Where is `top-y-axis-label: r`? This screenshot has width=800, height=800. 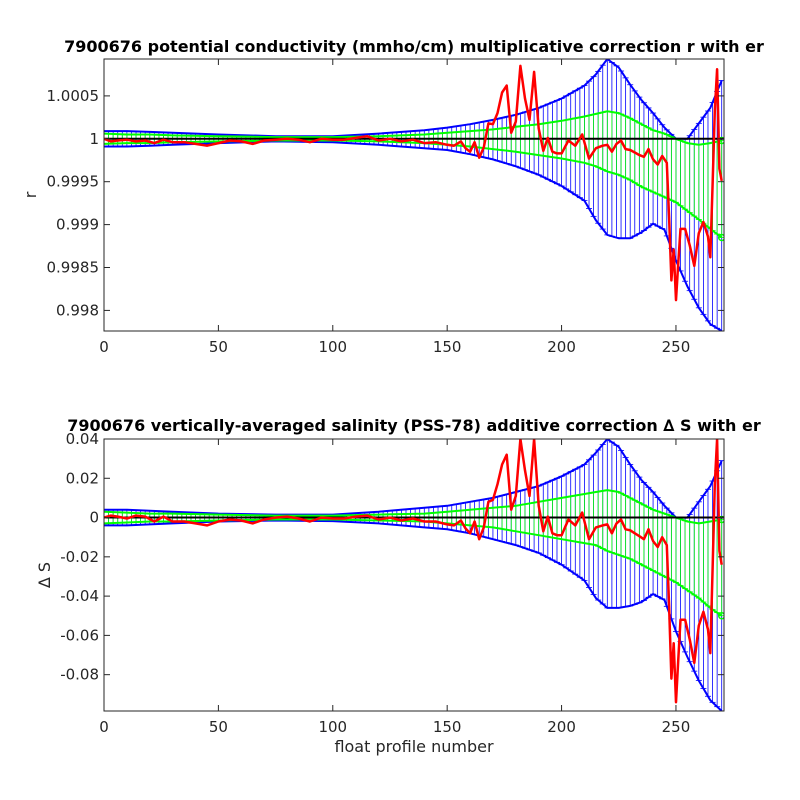
top-y-axis-label: r is located at coordinates (30, 194).